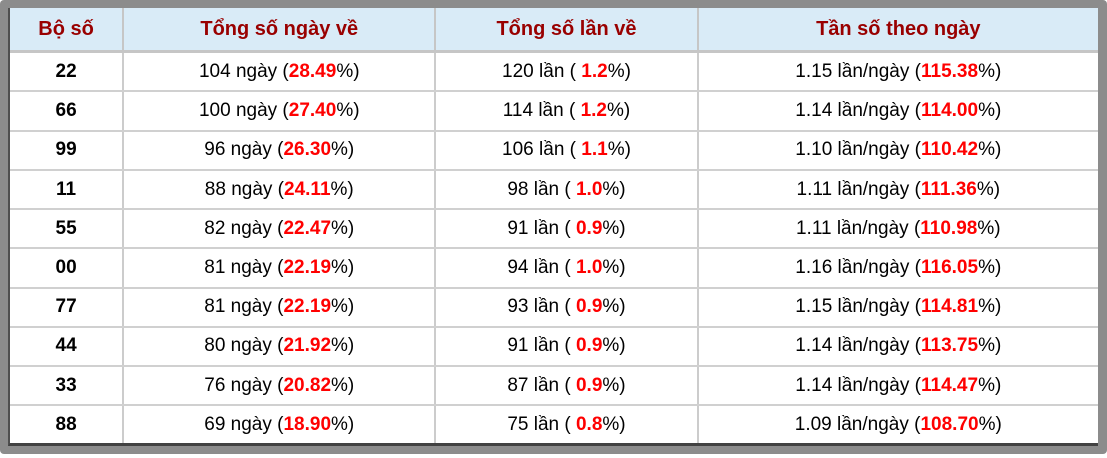 The width and height of the screenshot is (1107, 458). What do you see at coordinates (244, 189) in the screenshot?
I see `days-value: 88 ngày (` at bounding box center [244, 189].